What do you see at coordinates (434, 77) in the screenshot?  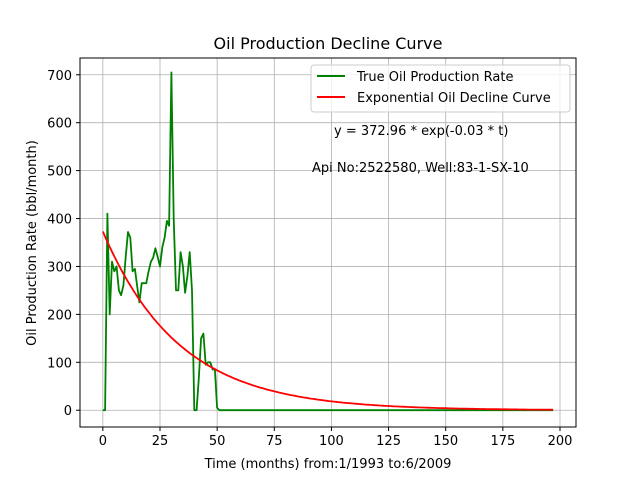 I see `legend-label-true-rate: True Oil Production Rate` at bounding box center [434, 77].